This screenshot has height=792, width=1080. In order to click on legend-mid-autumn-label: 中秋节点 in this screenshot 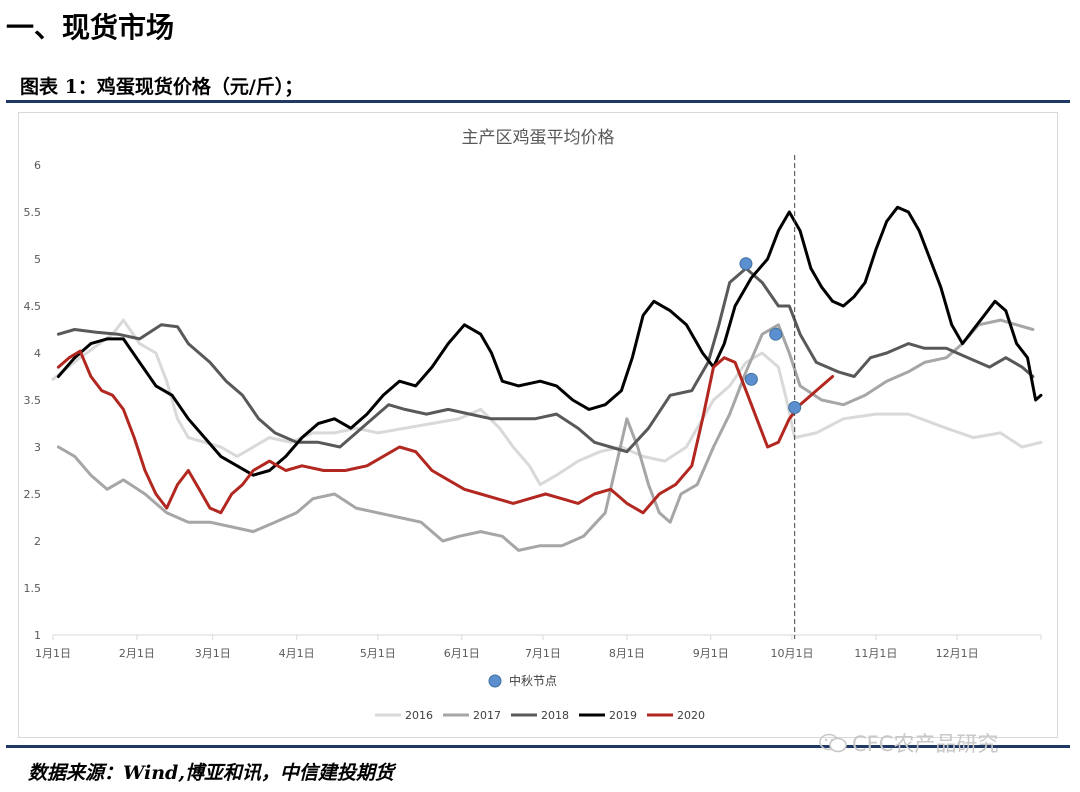, I will do `click(533, 680)`.